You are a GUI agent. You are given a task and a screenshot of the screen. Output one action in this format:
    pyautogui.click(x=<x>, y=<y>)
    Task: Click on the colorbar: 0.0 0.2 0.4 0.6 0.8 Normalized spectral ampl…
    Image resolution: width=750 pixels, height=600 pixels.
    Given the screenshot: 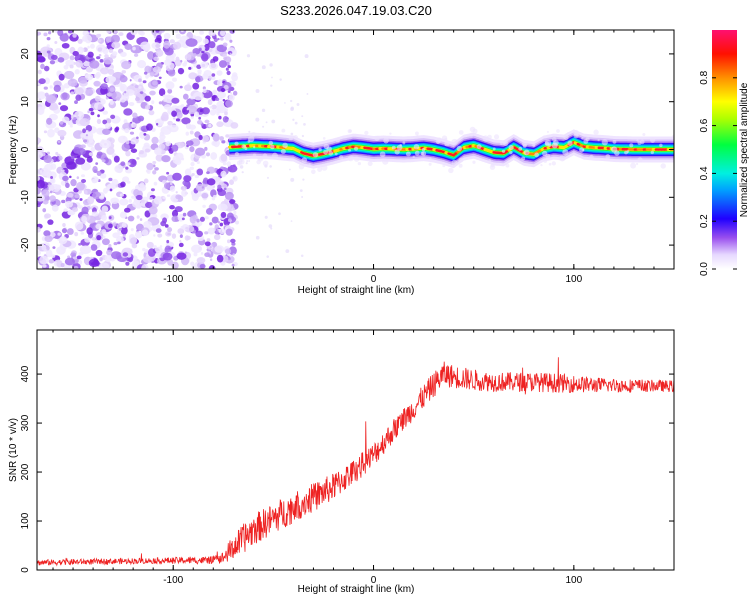 What is the action you would take?
    pyautogui.click(x=724, y=153)
    